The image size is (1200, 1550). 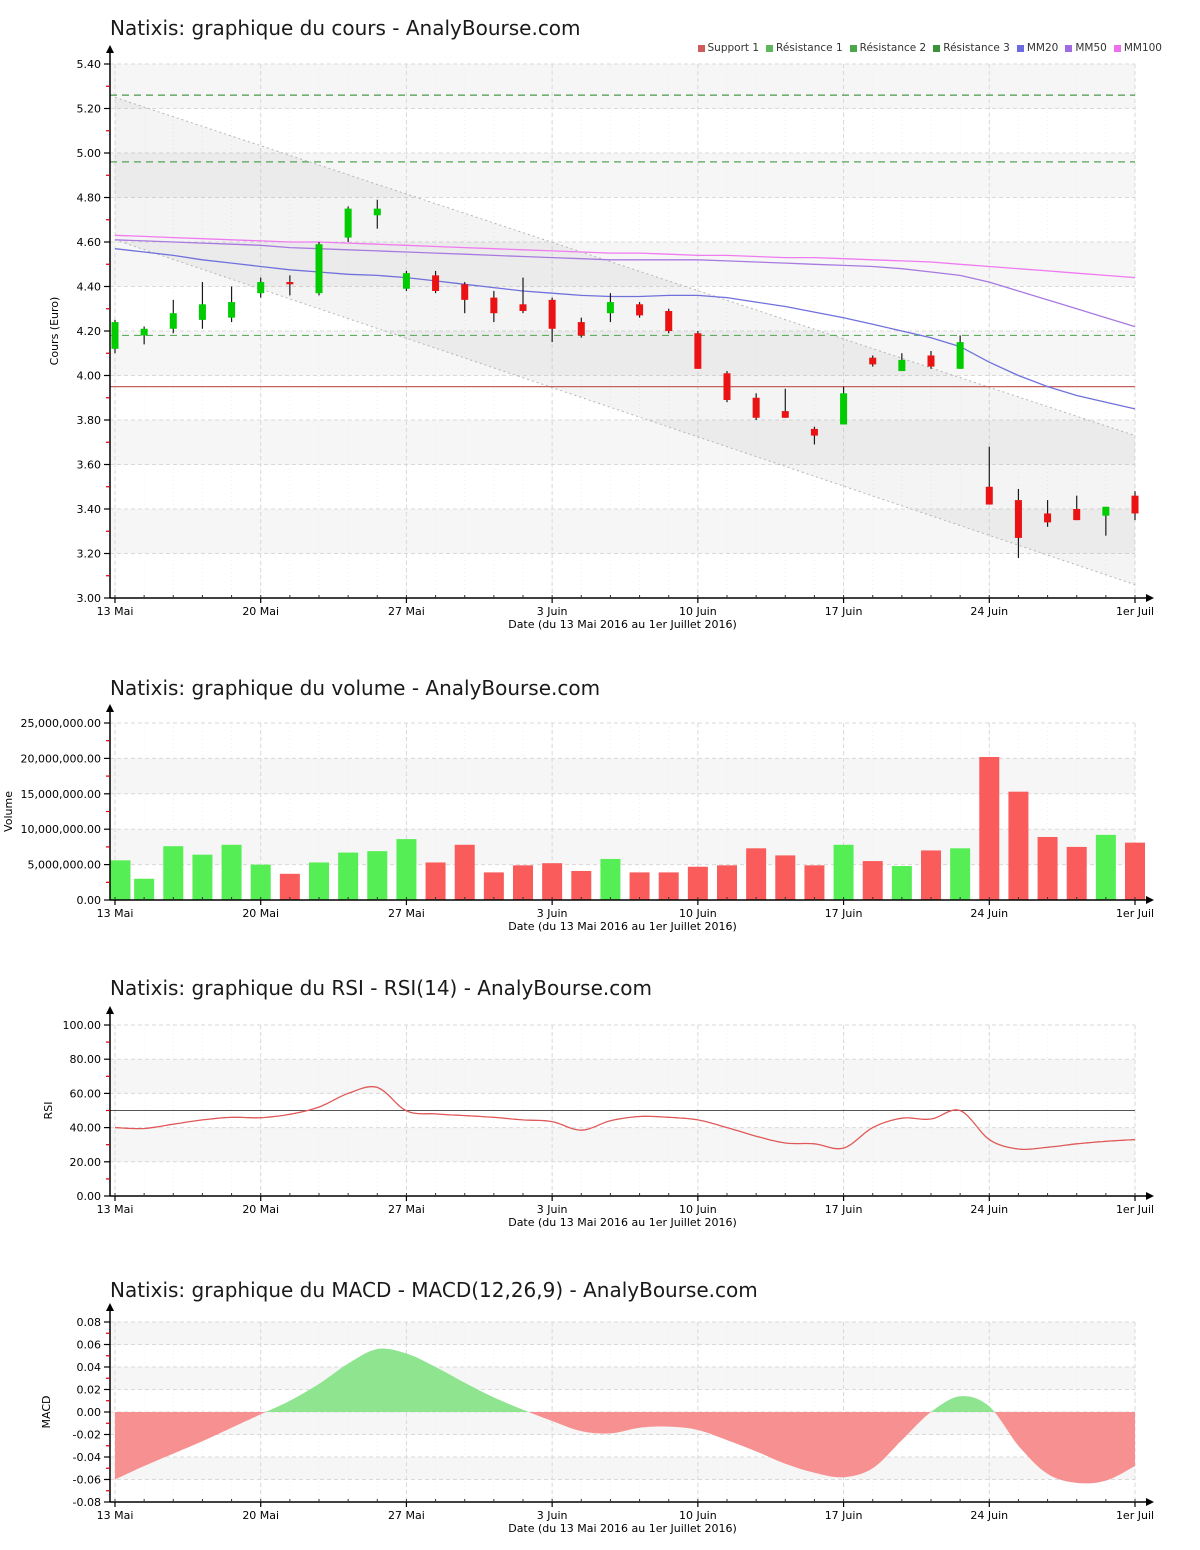 What do you see at coordinates (48, 1111) in the screenshot?
I see `rsi-y-axis-title: RSI` at bounding box center [48, 1111].